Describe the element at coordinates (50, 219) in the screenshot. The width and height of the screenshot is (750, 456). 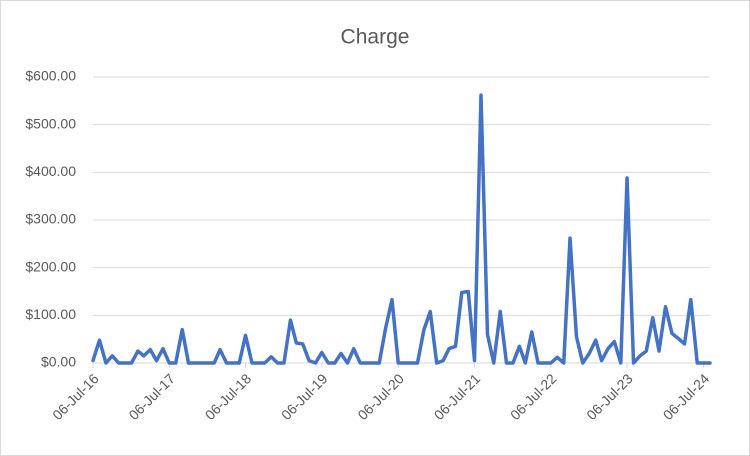
I see `y-tick-label: $300.00` at that location.